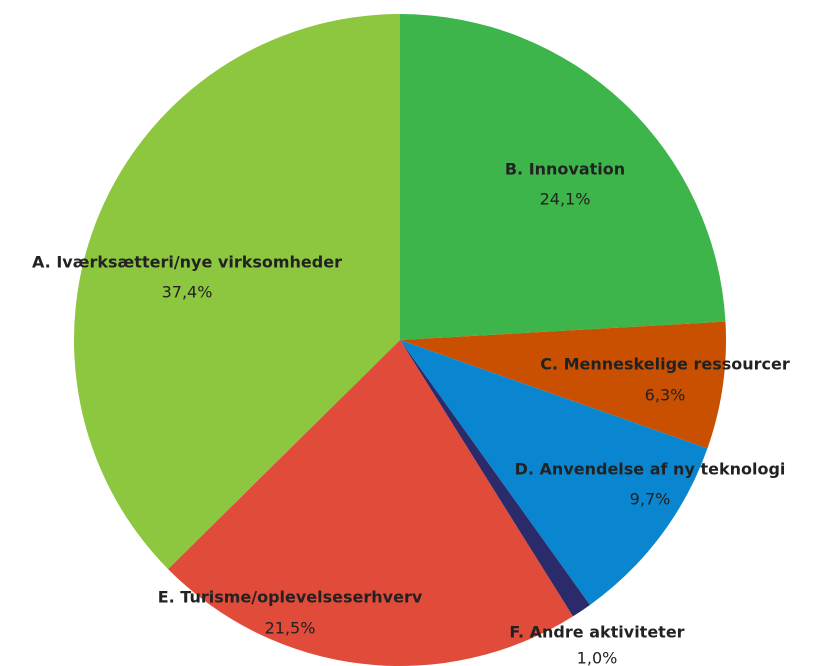  Describe the element at coordinates (597, 657) in the screenshot. I see `slice-value-label: 1,0%` at that location.